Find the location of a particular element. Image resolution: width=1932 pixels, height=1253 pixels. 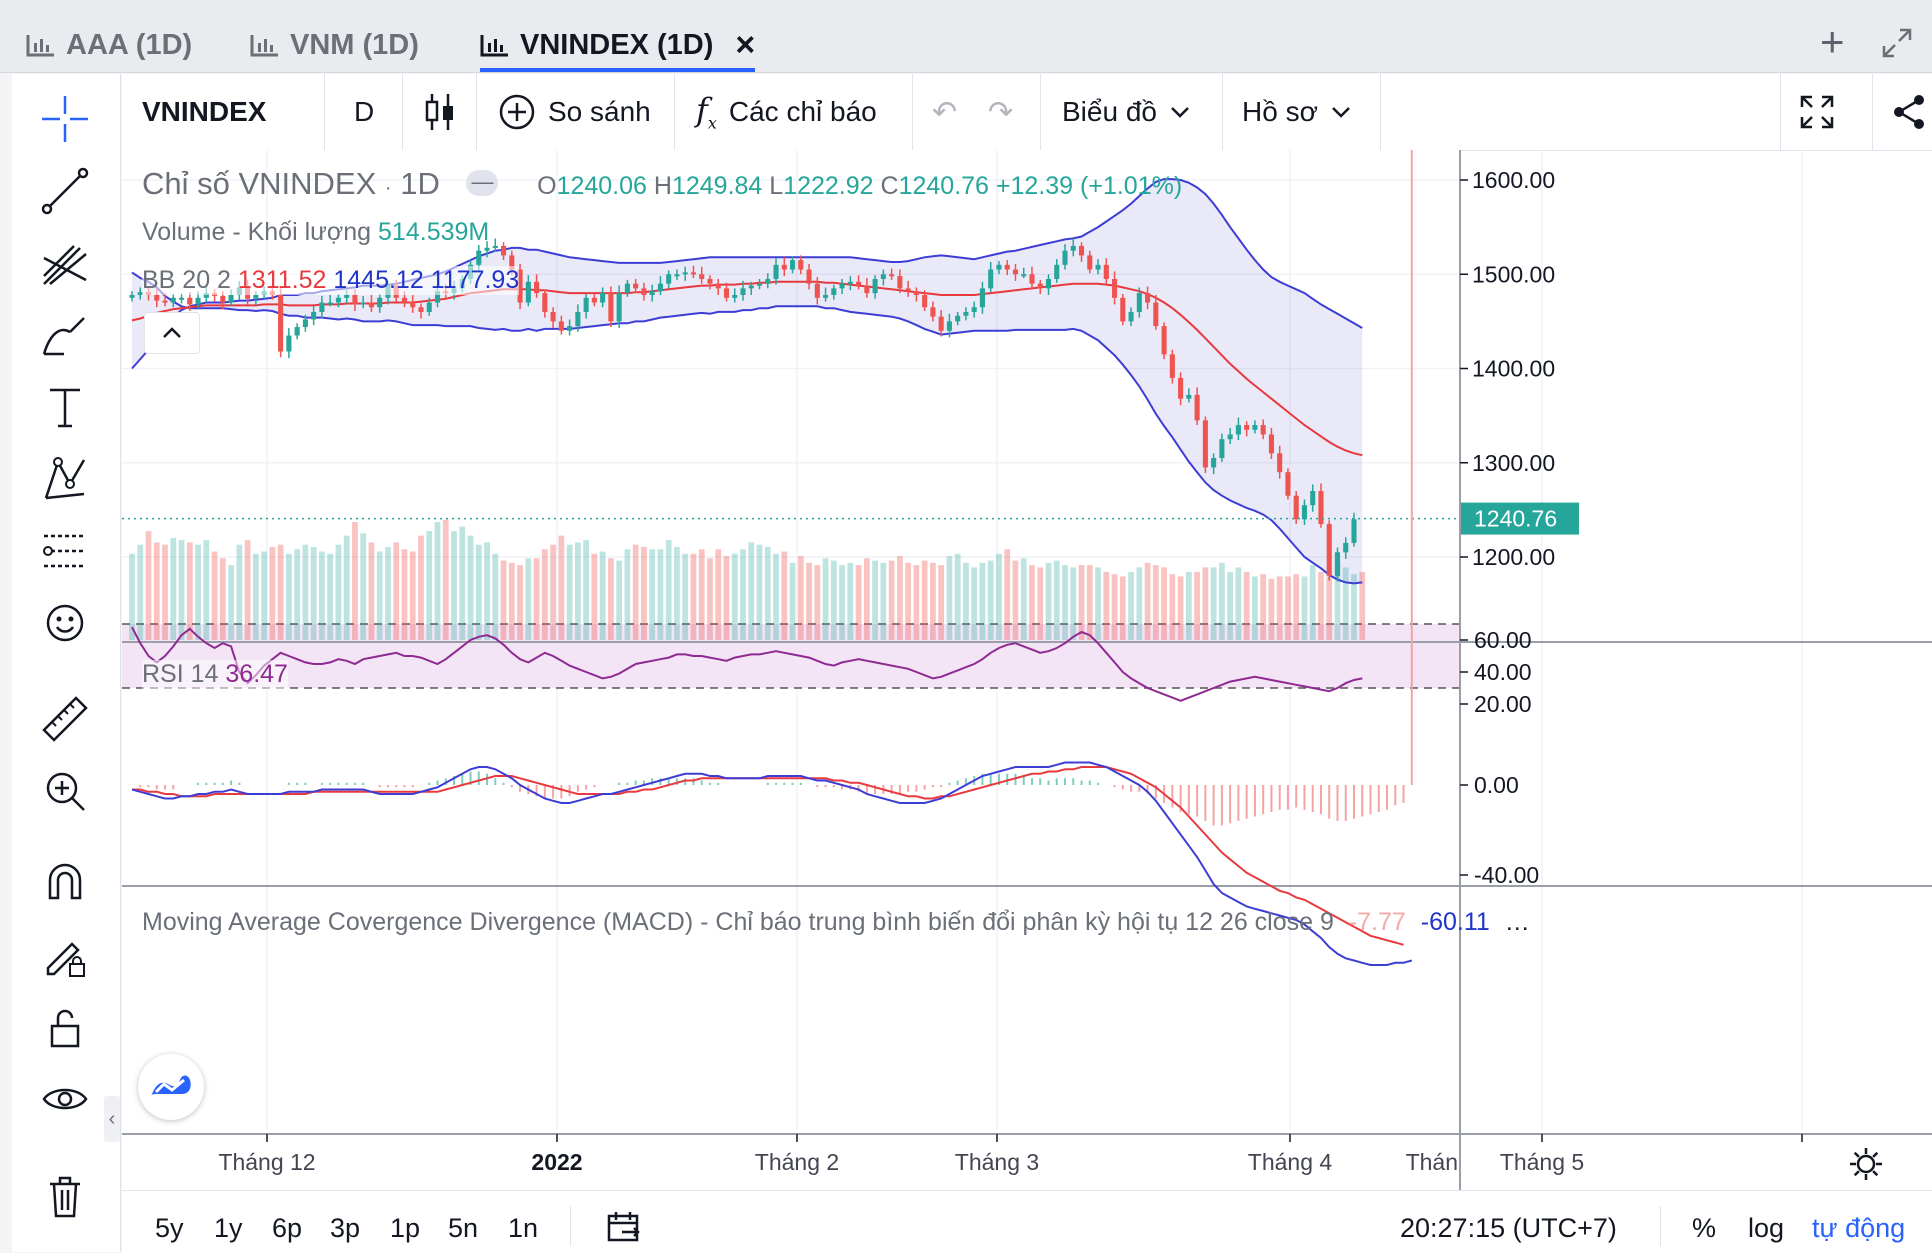

magnet-icon is located at coordinates (65, 883).